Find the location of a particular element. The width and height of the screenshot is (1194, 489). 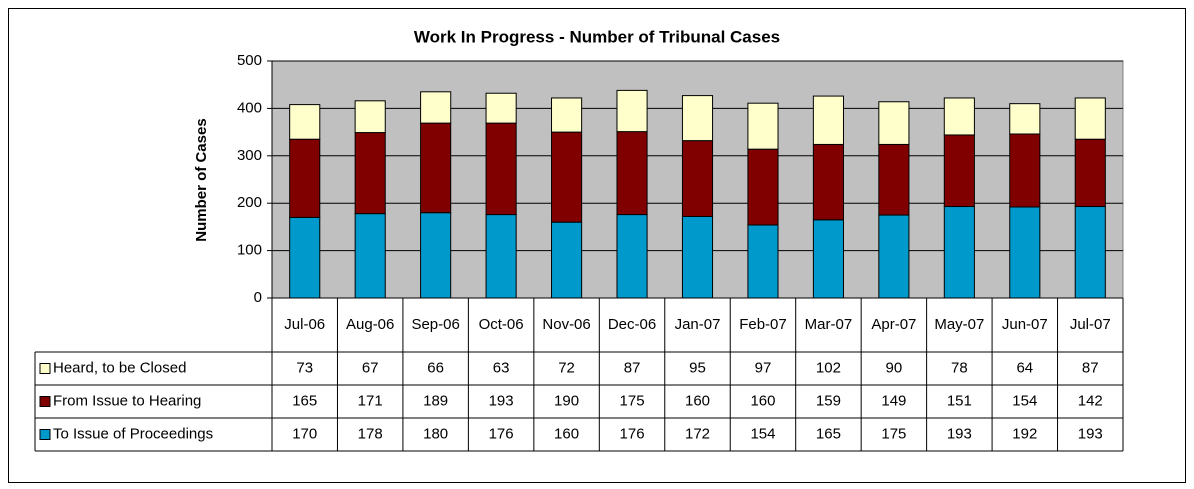

table-cell: 170 is located at coordinates (304, 433).